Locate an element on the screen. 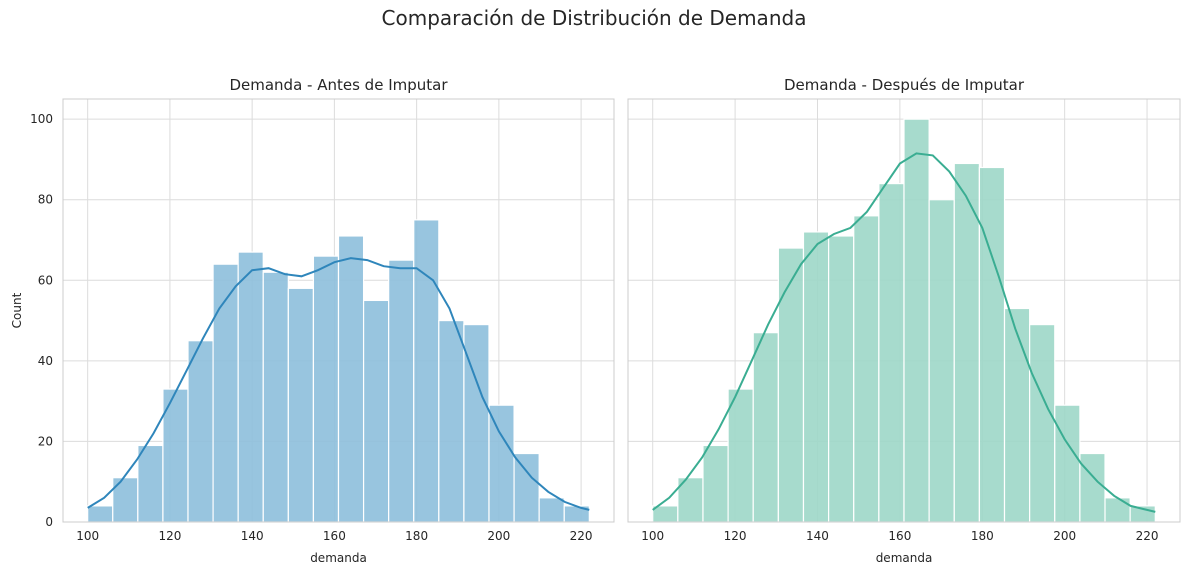  figure-suptitle: Comparación de Distribución de Demanda is located at coordinates (594, 18).